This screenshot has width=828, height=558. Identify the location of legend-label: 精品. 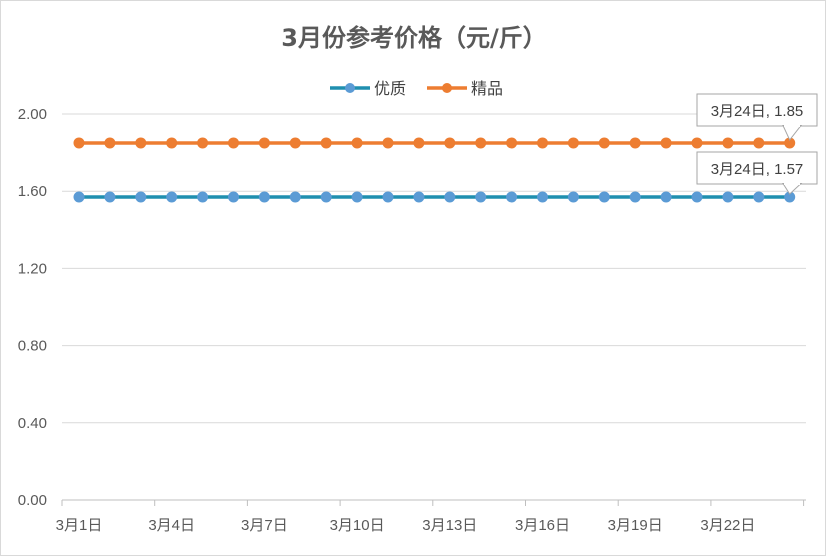
(487, 88).